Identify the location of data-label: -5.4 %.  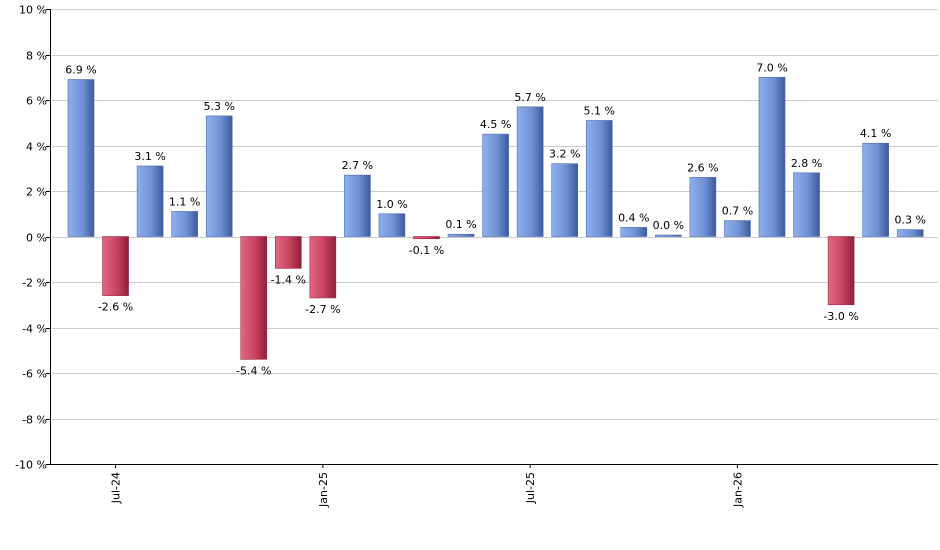
(253, 370).